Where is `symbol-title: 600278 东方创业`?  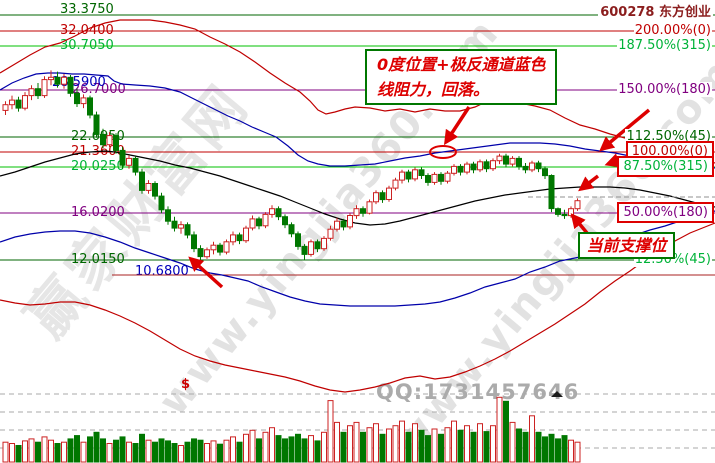 symbol-title: 600278 东方创业 is located at coordinates (655, 10).